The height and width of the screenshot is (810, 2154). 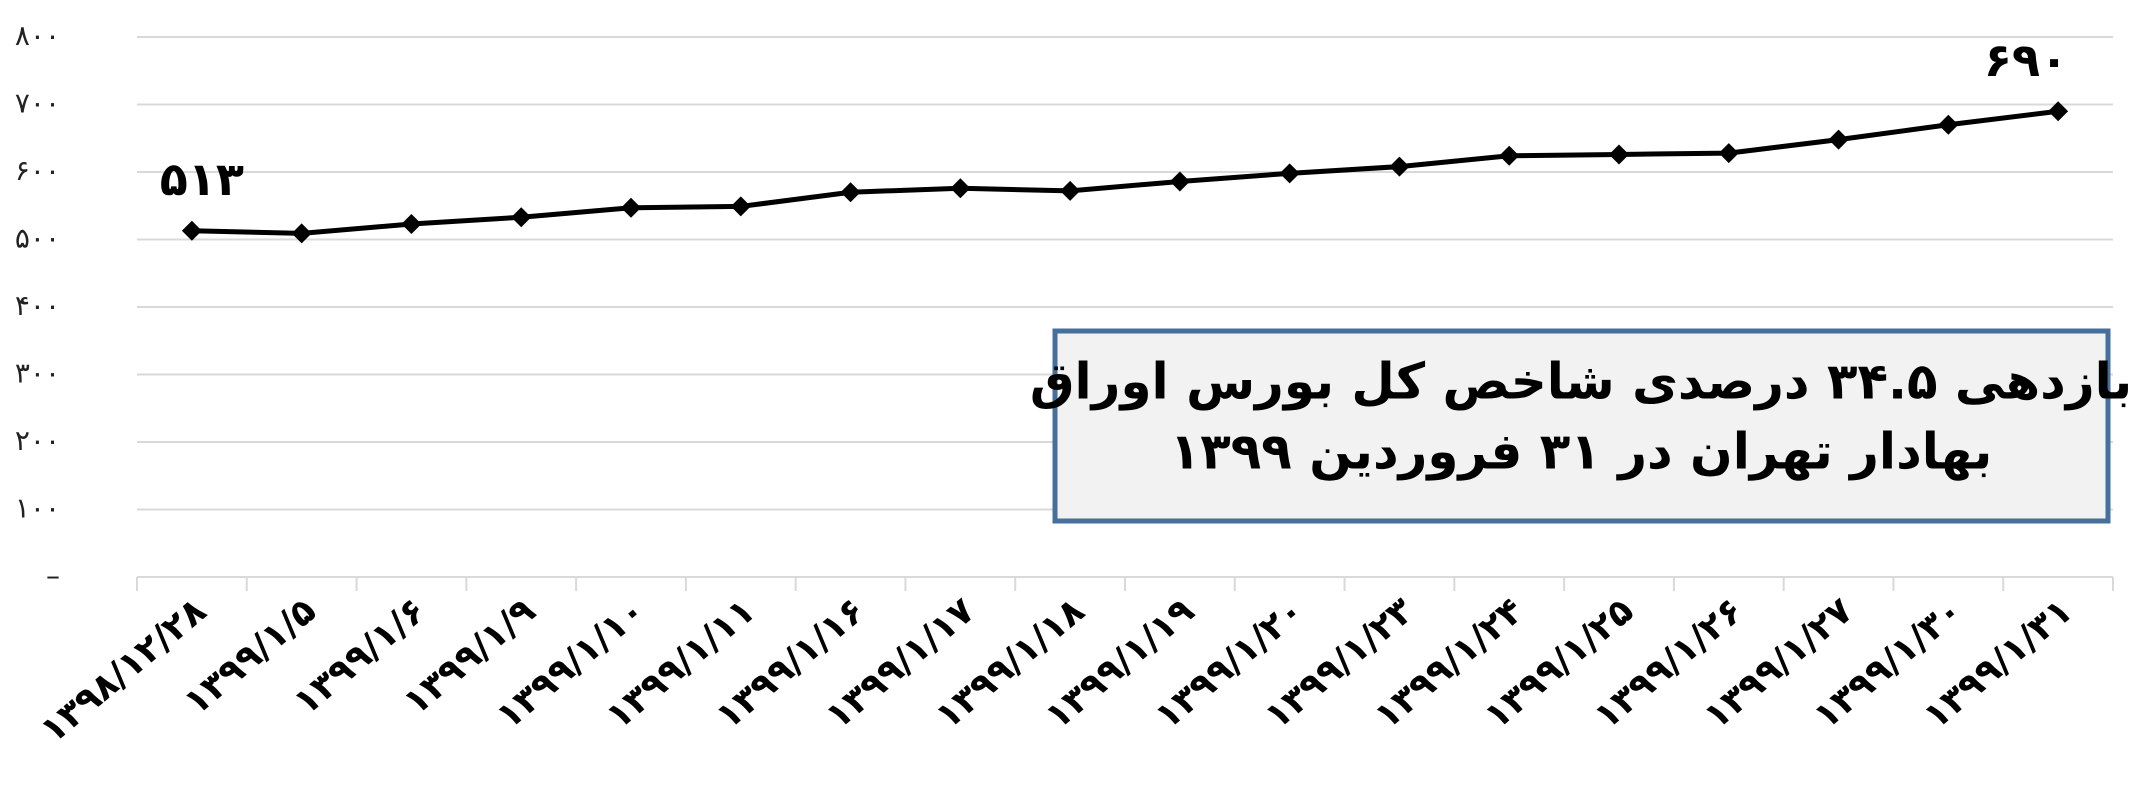 I want to click on data-label: ۶۹۰, so click(x=2026, y=60).